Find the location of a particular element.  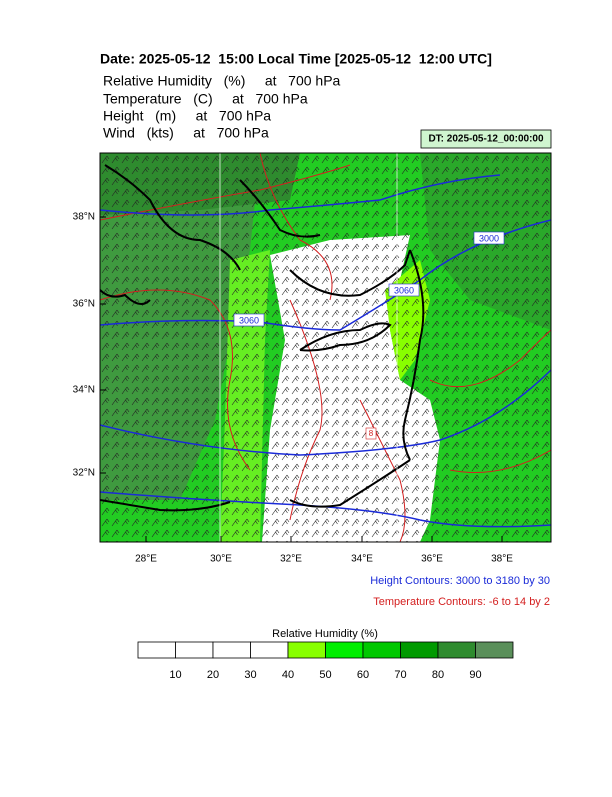

field-line: Wind (kts) at 700 hPa is located at coordinates (186, 133).